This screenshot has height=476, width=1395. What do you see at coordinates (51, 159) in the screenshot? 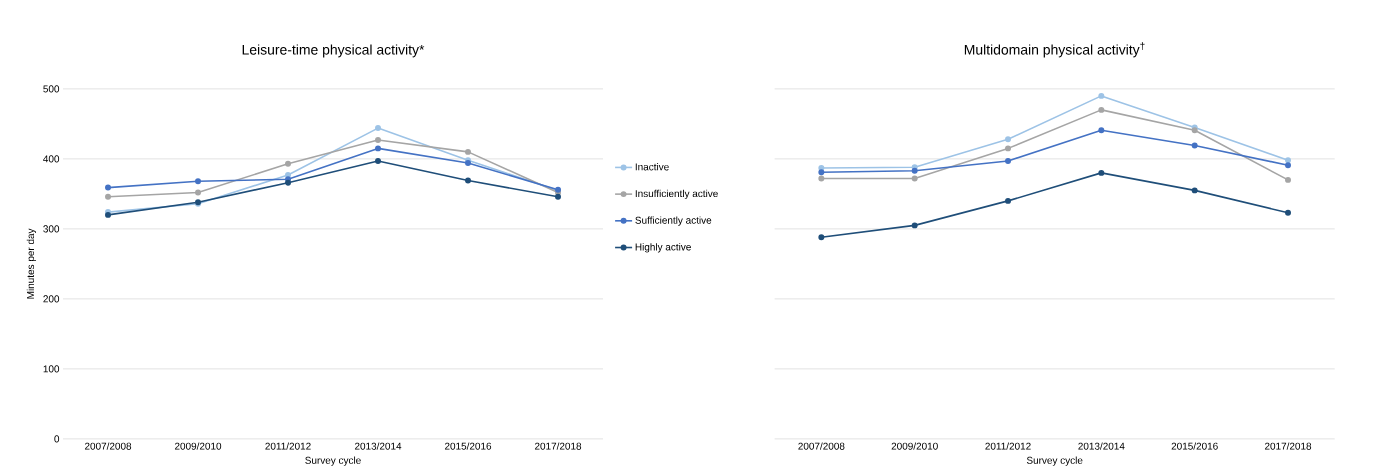
I see `y-tick-label: 400` at bounding box center [51, 159].